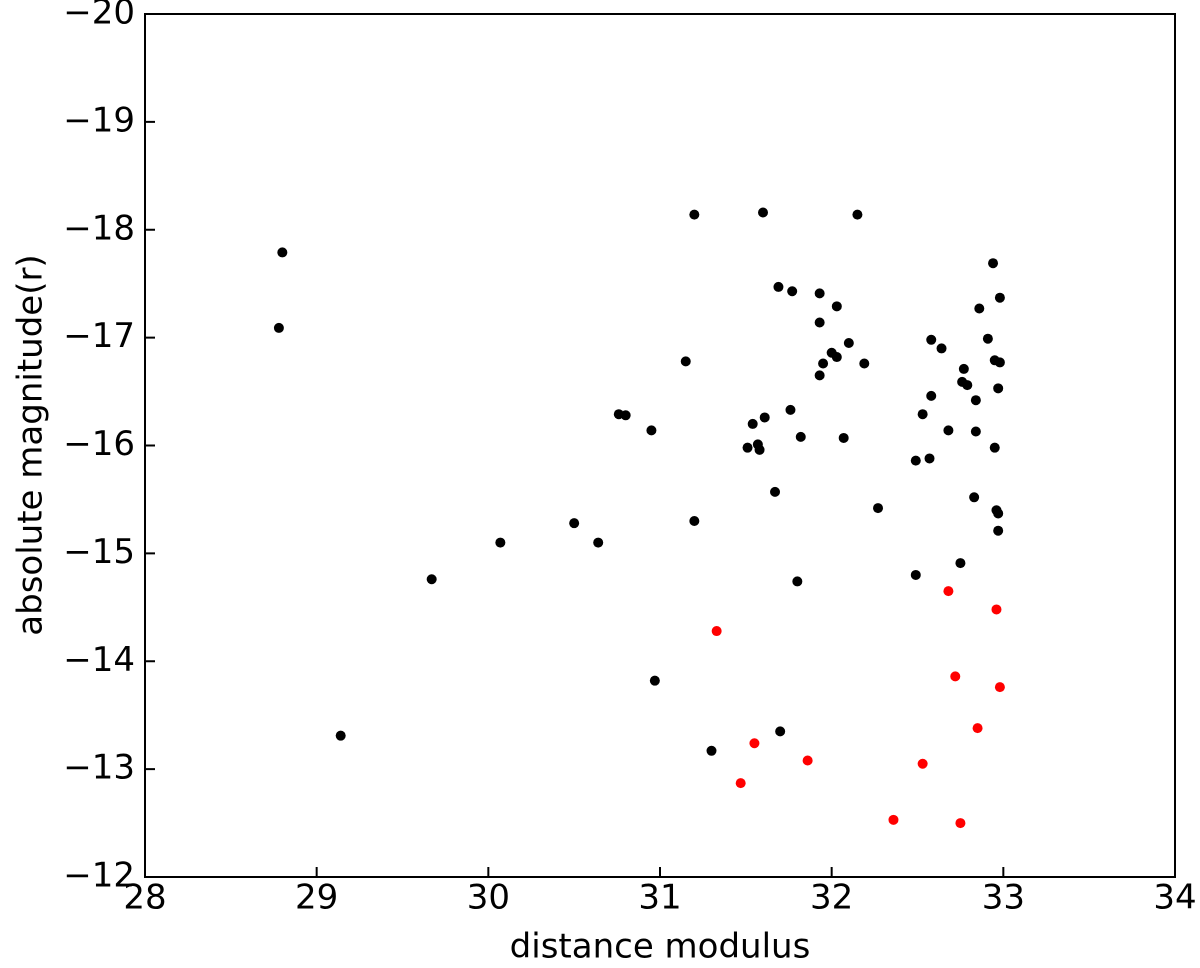  I want to click on y-tick-label: −20, so click(99, 16).